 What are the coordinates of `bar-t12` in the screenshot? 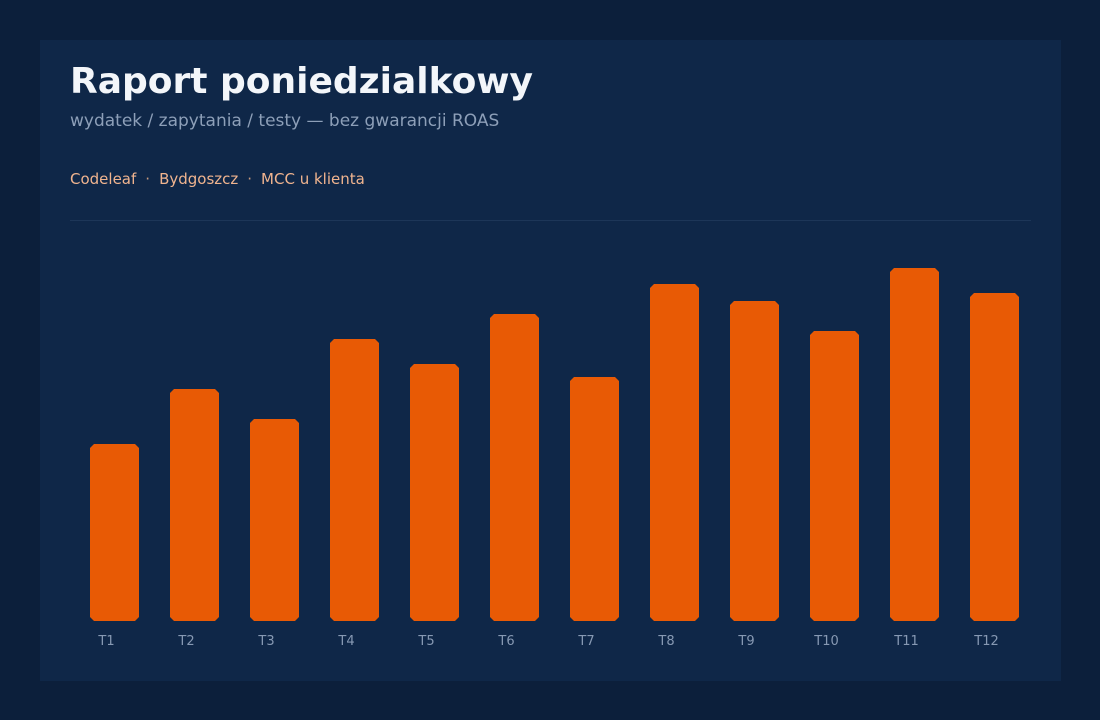 It's located at (994, 457).